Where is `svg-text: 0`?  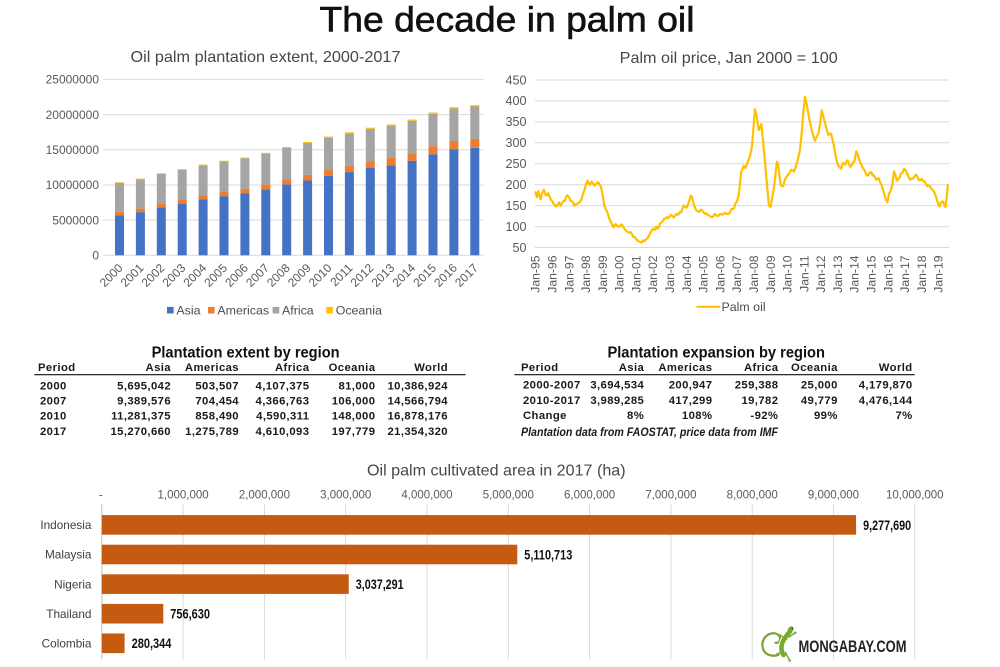
svg-text: 0 is located at coordinates (95, 256).